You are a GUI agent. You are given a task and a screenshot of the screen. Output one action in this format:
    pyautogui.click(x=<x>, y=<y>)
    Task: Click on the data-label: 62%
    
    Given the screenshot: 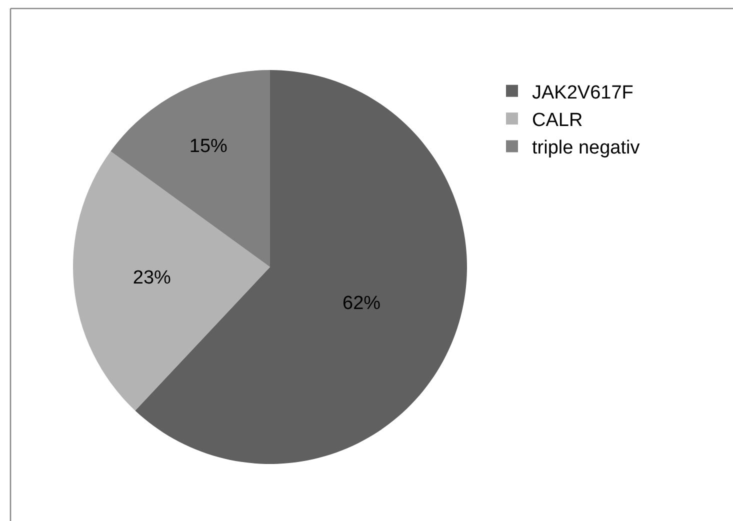 What is the action you would take?
    pyautogui.click(x=361, y=303)
    